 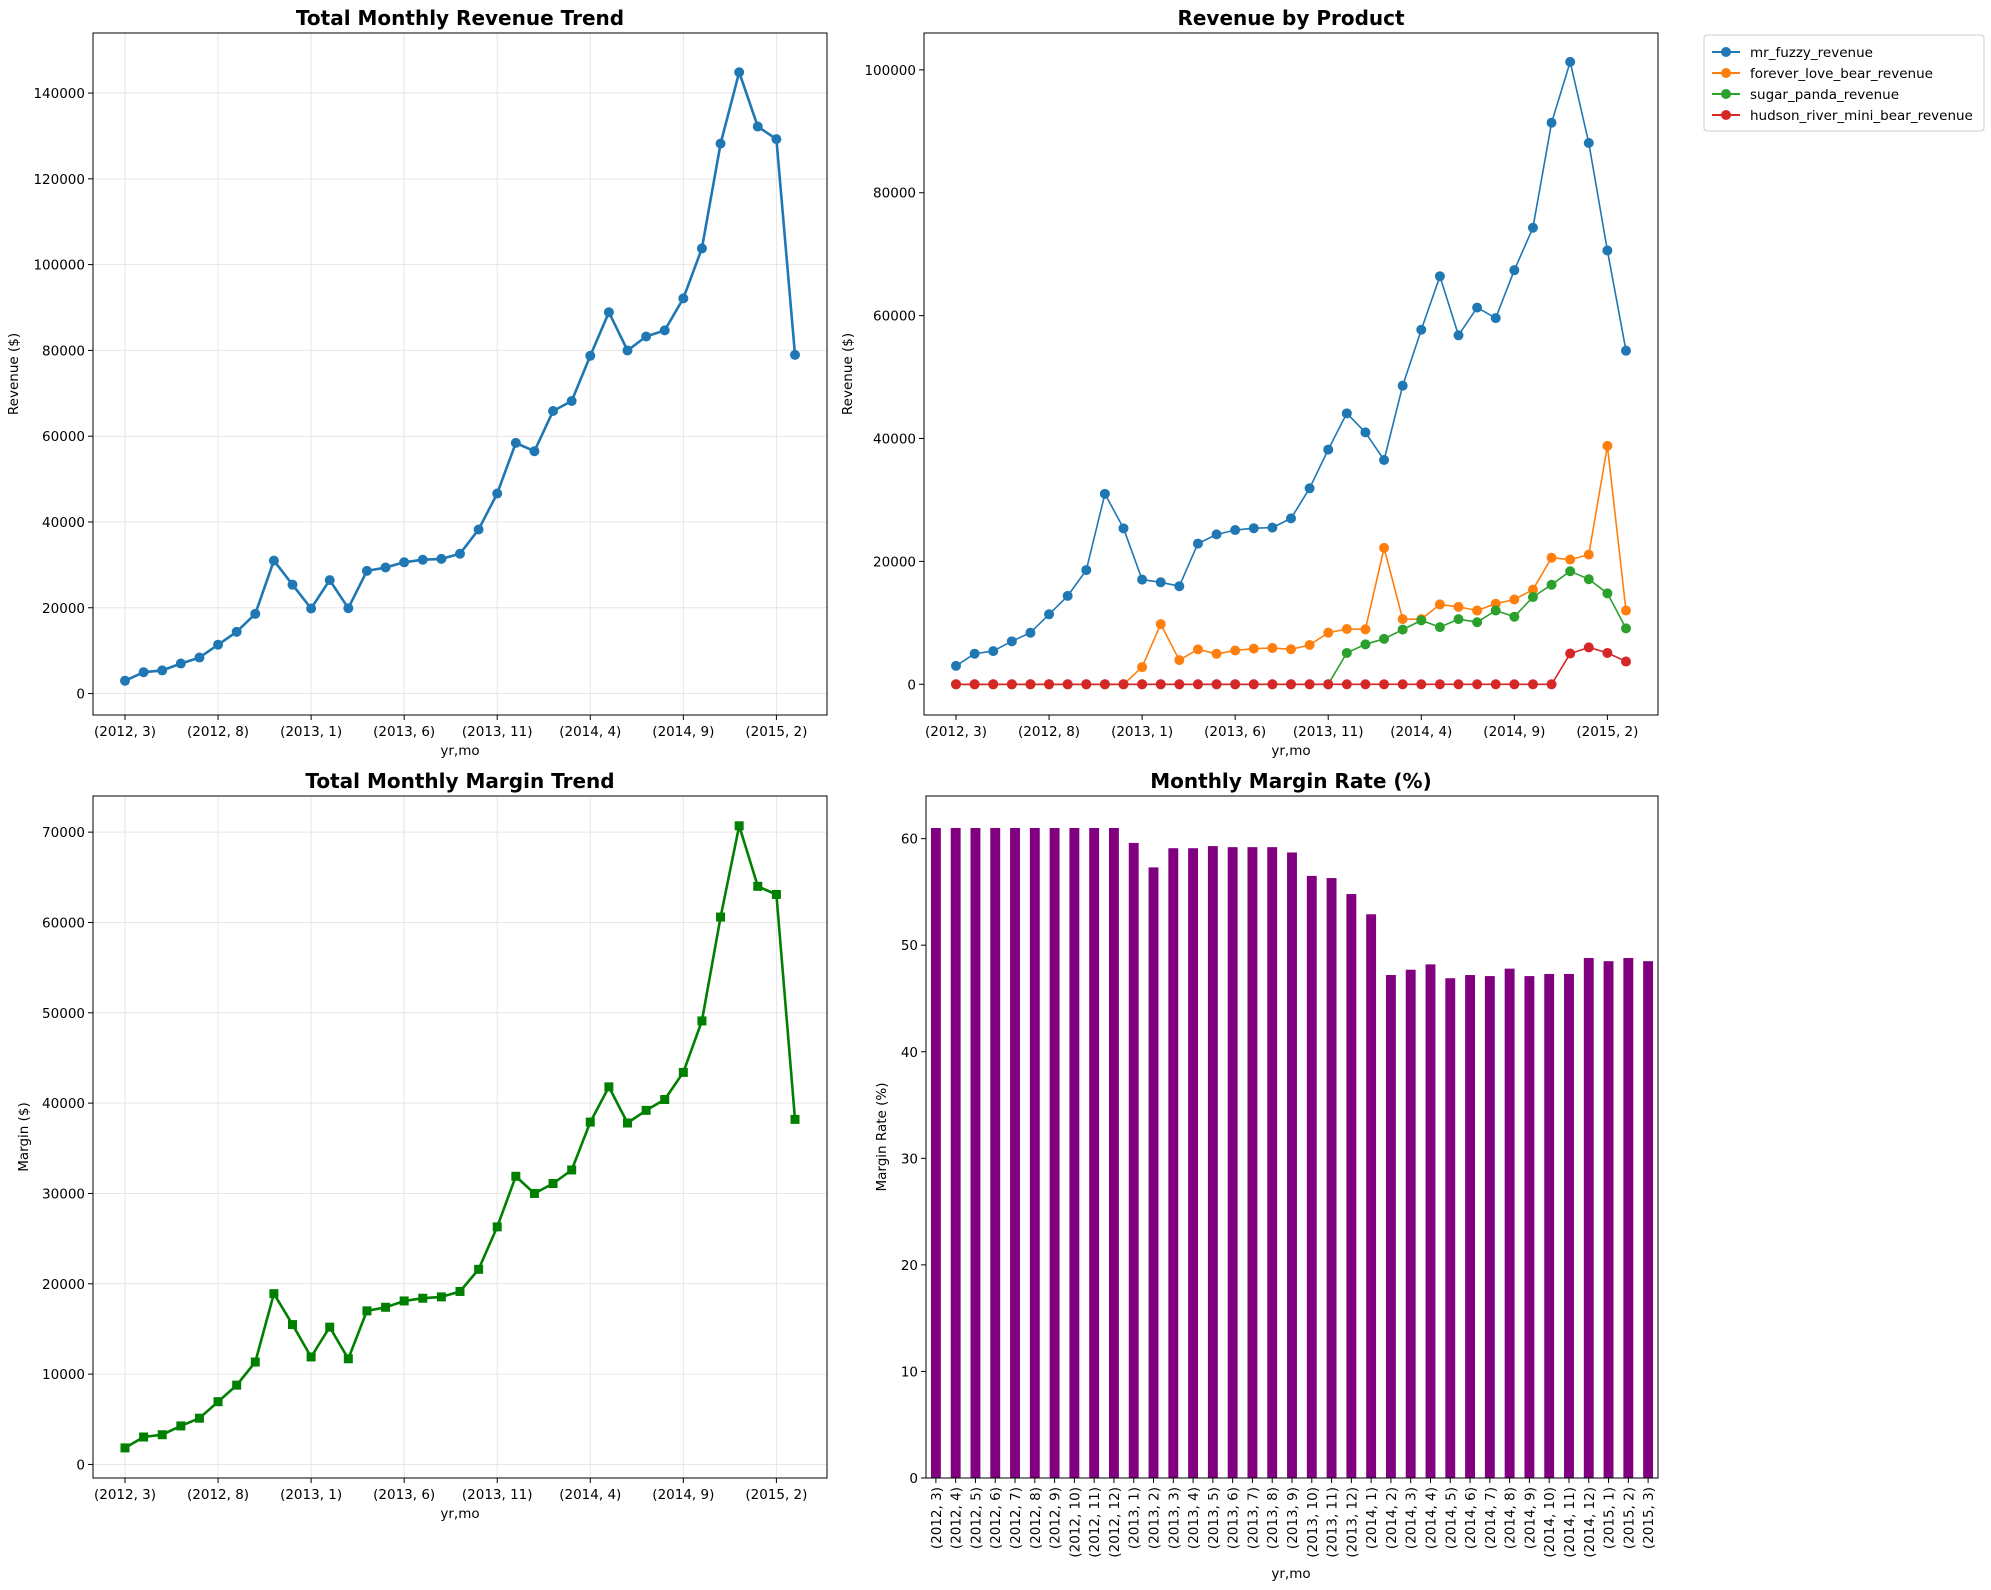 I want to click on y-tick-label: 40000, so click(x=63, y=1104).